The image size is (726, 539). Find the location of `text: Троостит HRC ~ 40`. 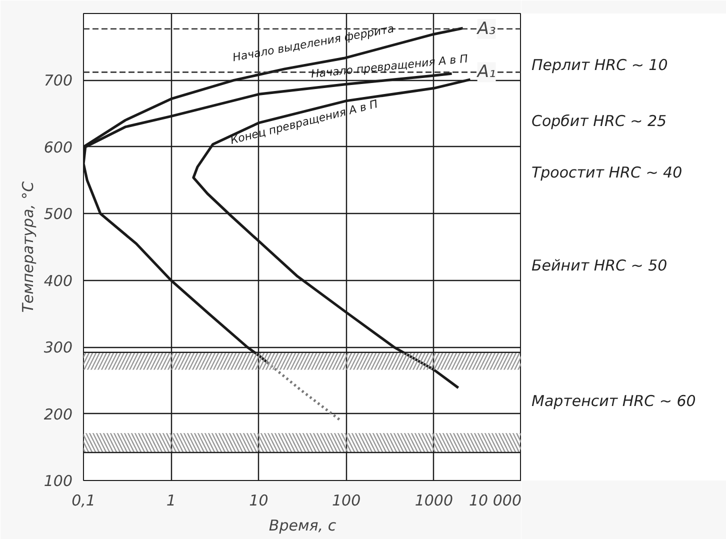

text: Троостит HRC ~ 40 is located at coordinates (607, 172).